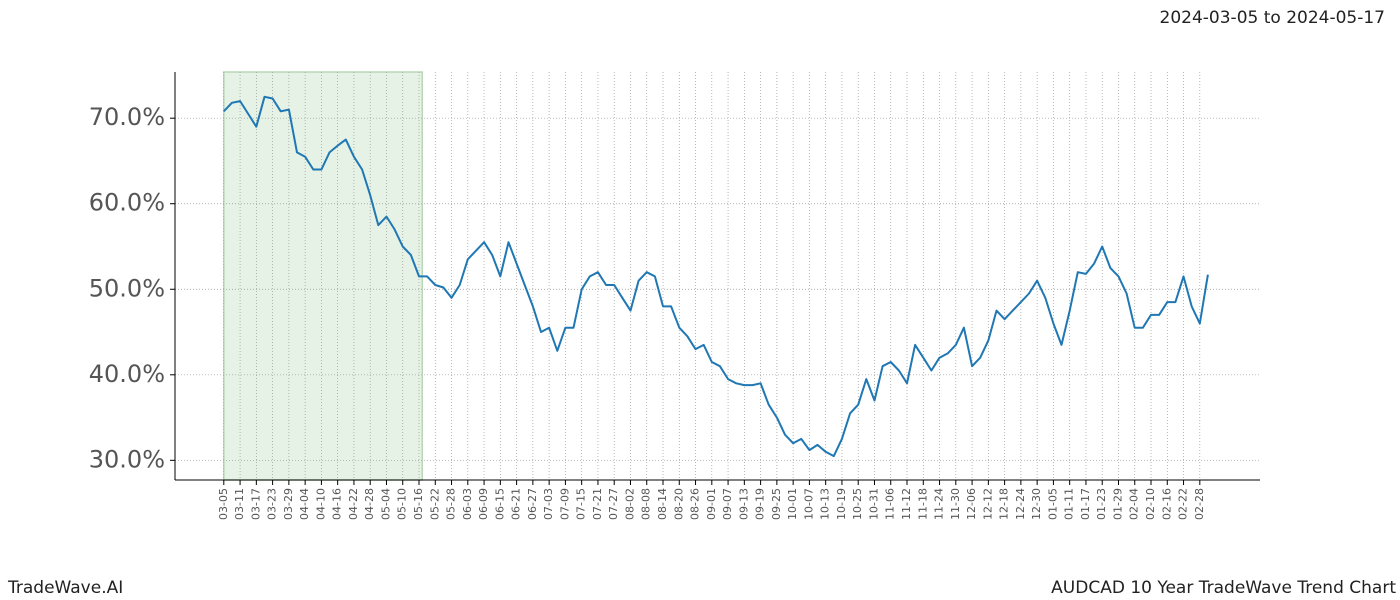 This screenshot has height=600, width=1400. Describe the element at coordinates (939, 504) in the screenshot. I see `x-tick-label: 11-24` at that location.